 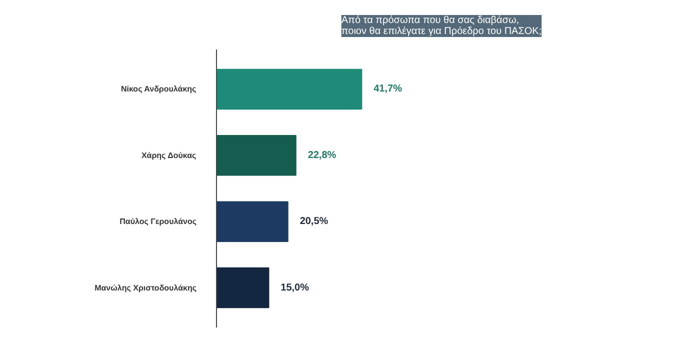 I want to click on text: Από τα πρόσωπα που θα σας διαβάσω, ποιον θα επιλέγατε για Πρόεδρο του ΠΑΣΟΚ;, so click(x=441, y=26).